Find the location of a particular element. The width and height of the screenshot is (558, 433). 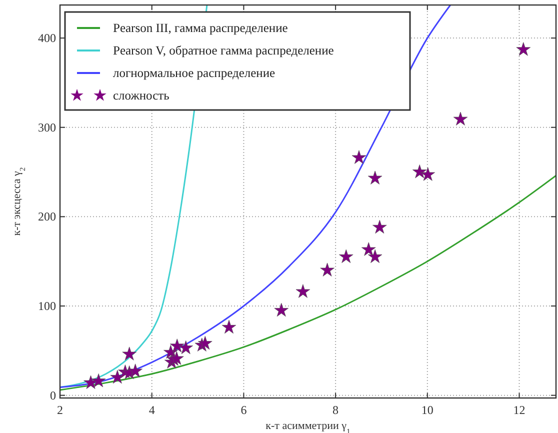

y-tick-label: 200 is located at coordinates (47, 217).